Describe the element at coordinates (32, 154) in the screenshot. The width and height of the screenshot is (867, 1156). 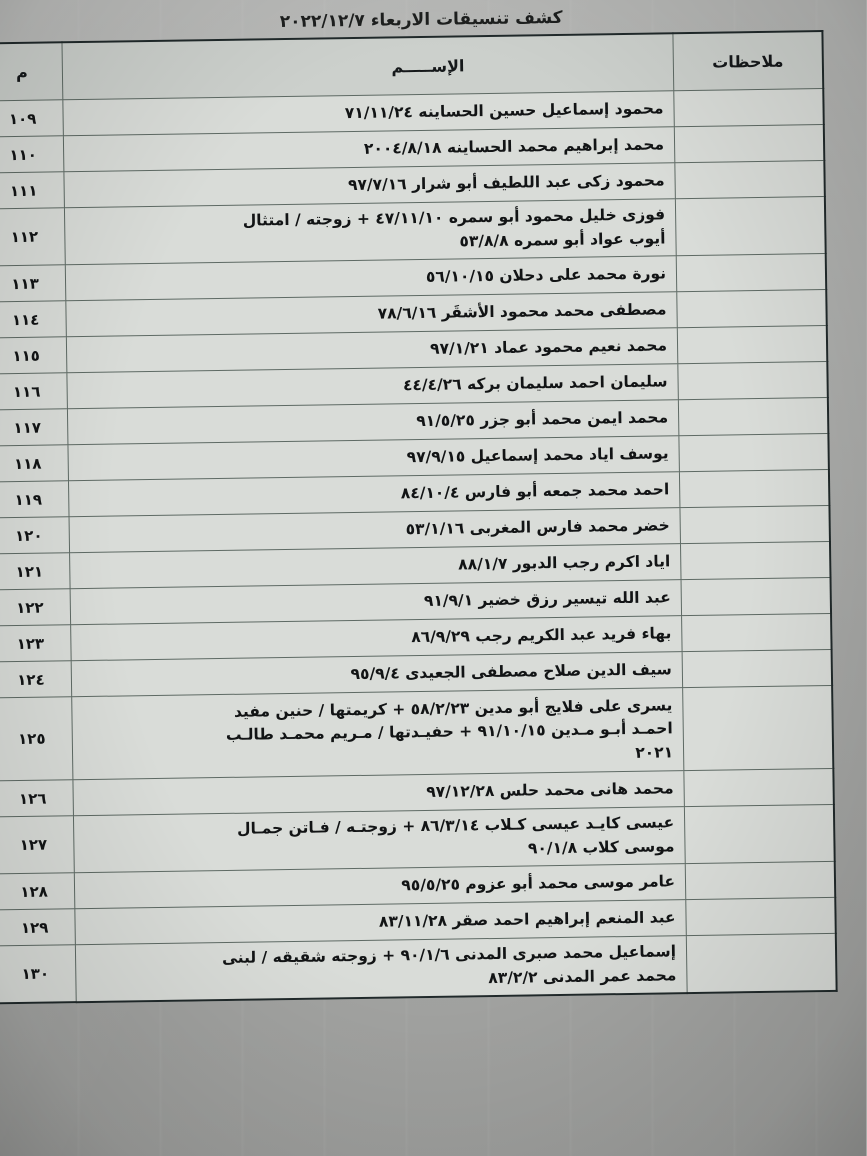
I see `cell-number: ١١٠` at that location.